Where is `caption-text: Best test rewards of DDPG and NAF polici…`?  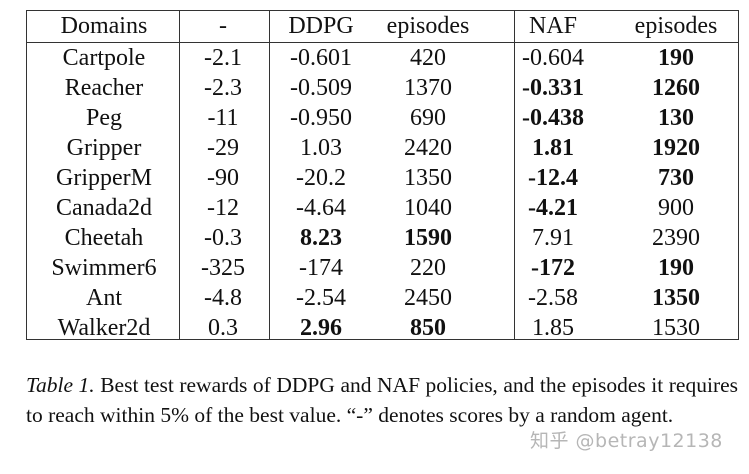 caption-text: Best test rewards of DDPG and NAF polici… is located at coordinates (382, 400).